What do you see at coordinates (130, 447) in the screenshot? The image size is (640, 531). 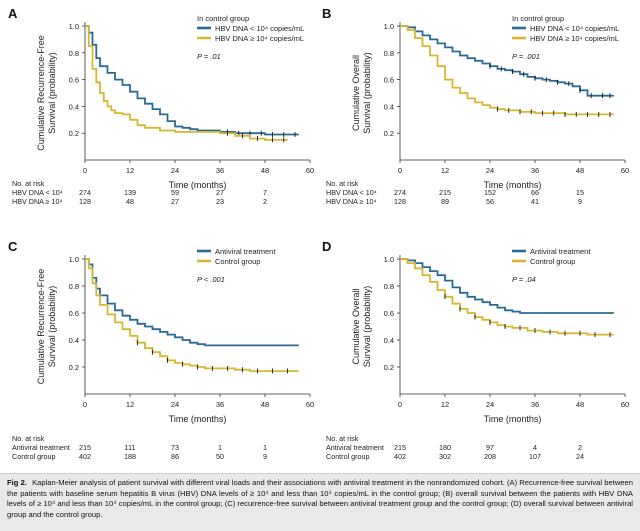 I see `risk-value: 111` at bounding box center [130, 447].